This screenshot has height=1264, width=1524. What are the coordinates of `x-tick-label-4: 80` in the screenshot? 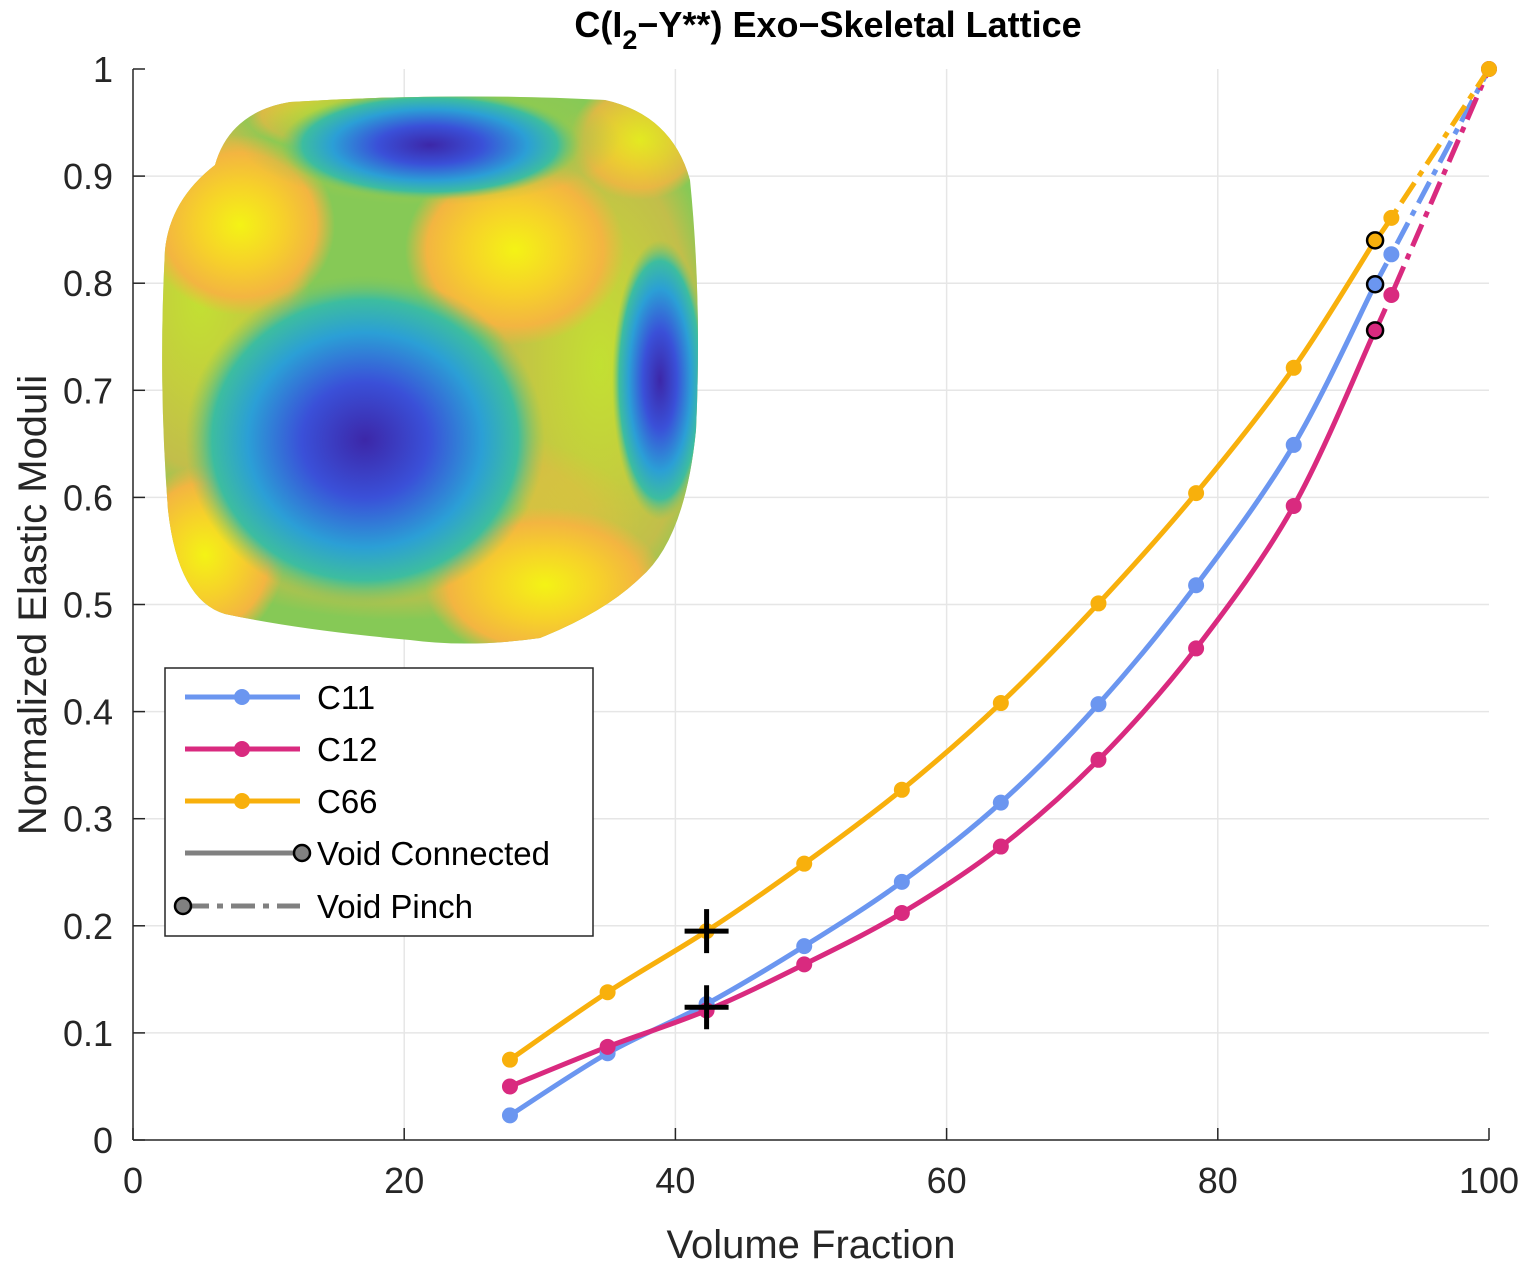 It's located at (1218, 1180).